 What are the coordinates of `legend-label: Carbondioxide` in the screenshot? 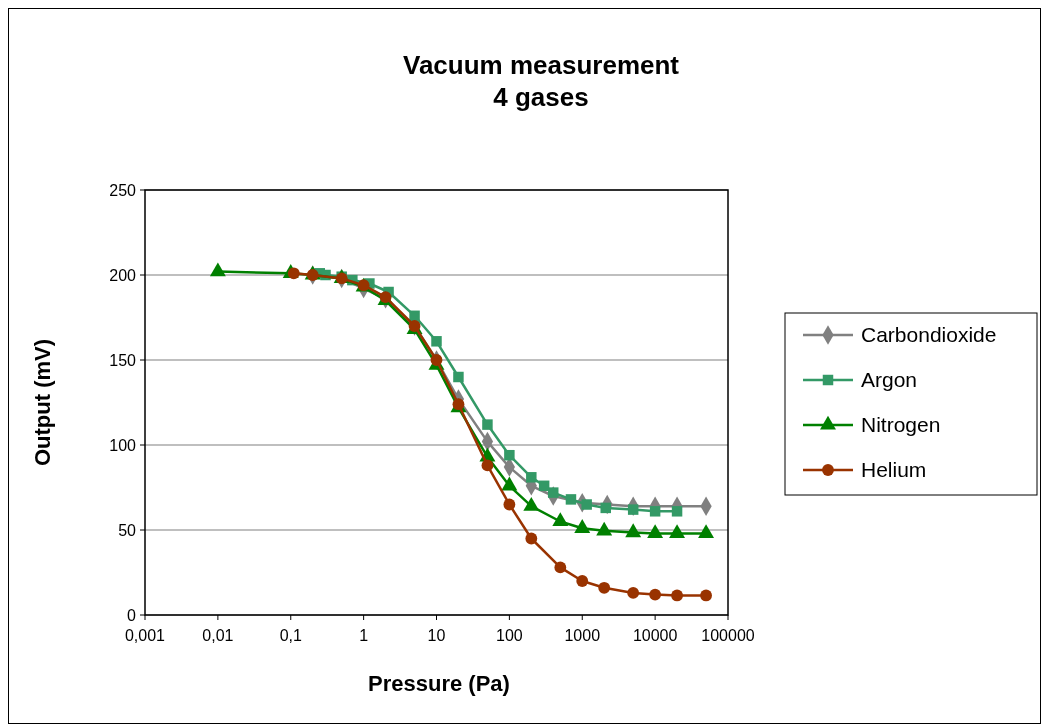 It's located at (929, 335).